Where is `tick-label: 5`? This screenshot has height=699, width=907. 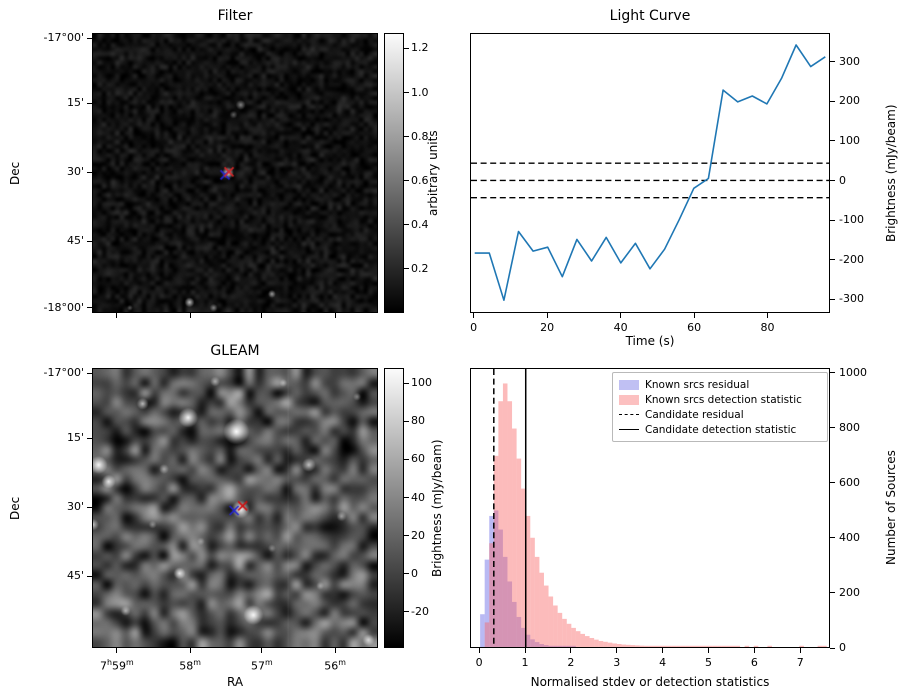
tick-label: 5 is located at coordinates (708, 662).